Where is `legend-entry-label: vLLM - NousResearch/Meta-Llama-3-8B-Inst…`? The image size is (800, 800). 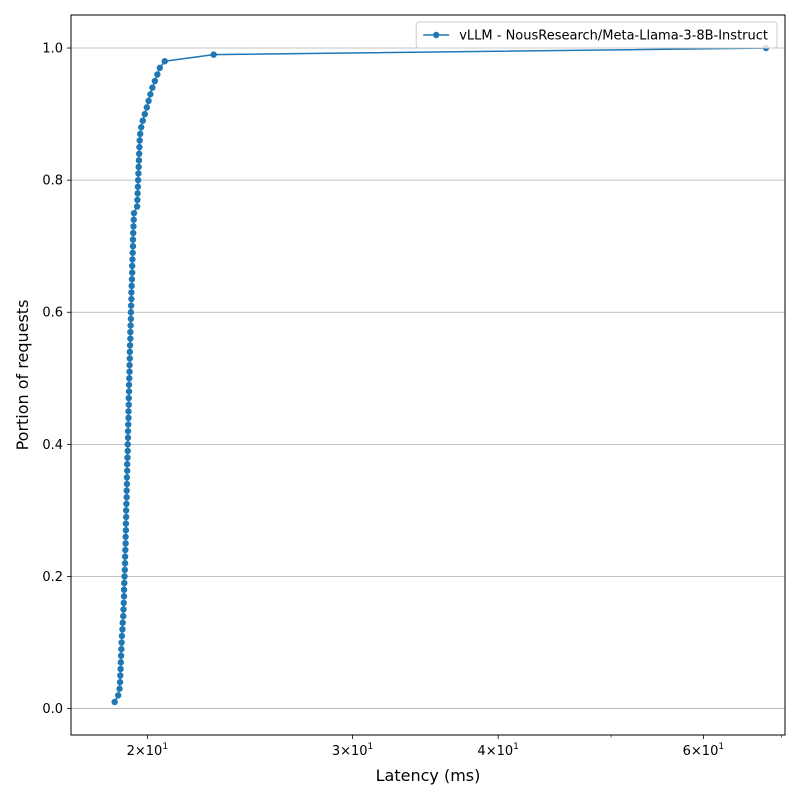 legend-entry-label: vLLM - NousResearch/Meta-Llama-3-8B-Inst… is located at coordinates (613, 36).